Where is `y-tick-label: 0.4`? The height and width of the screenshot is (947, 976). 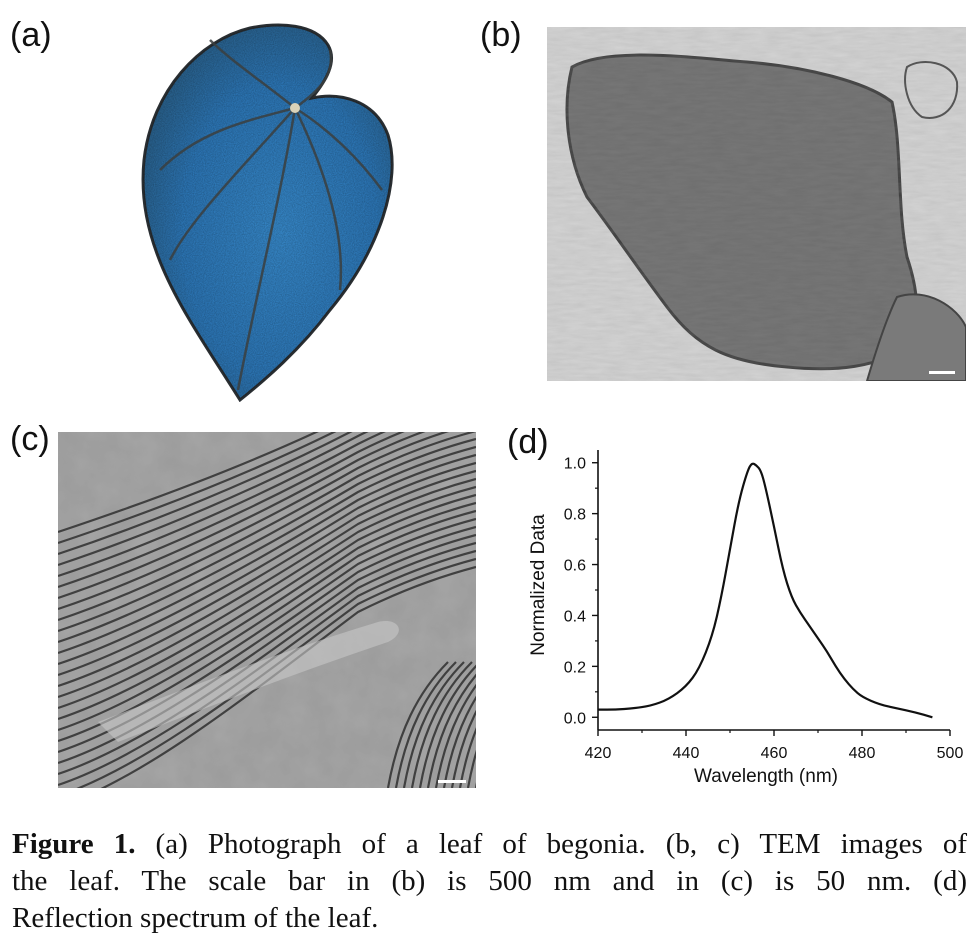
y-tick-label: 0.4 is located at coordinates (575, 616).